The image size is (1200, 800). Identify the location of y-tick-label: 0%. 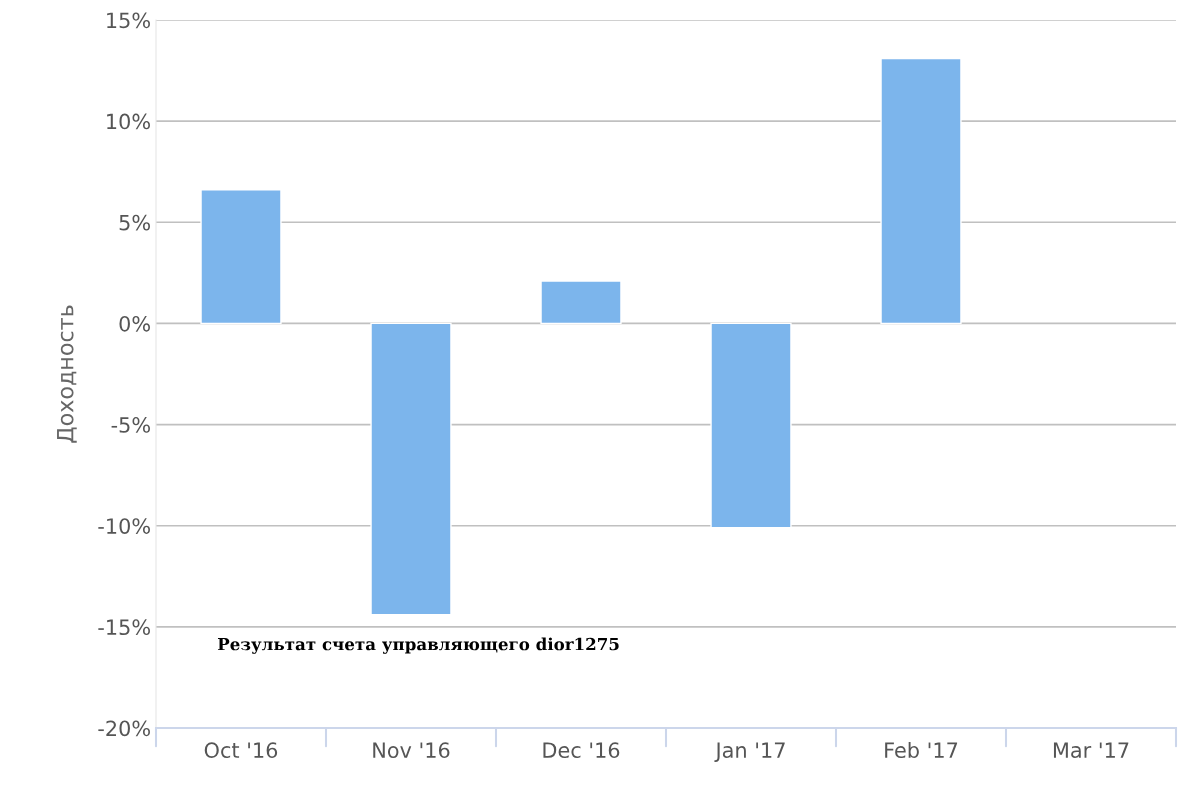
(134, 323).